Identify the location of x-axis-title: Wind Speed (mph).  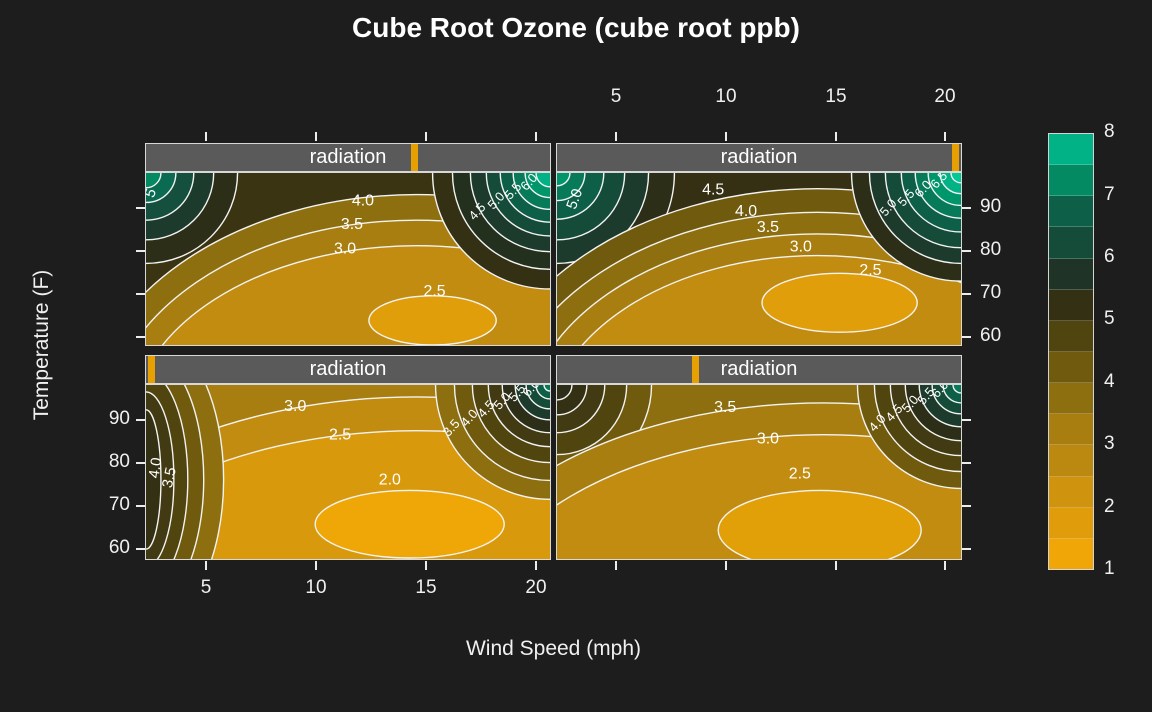
(553, 648).